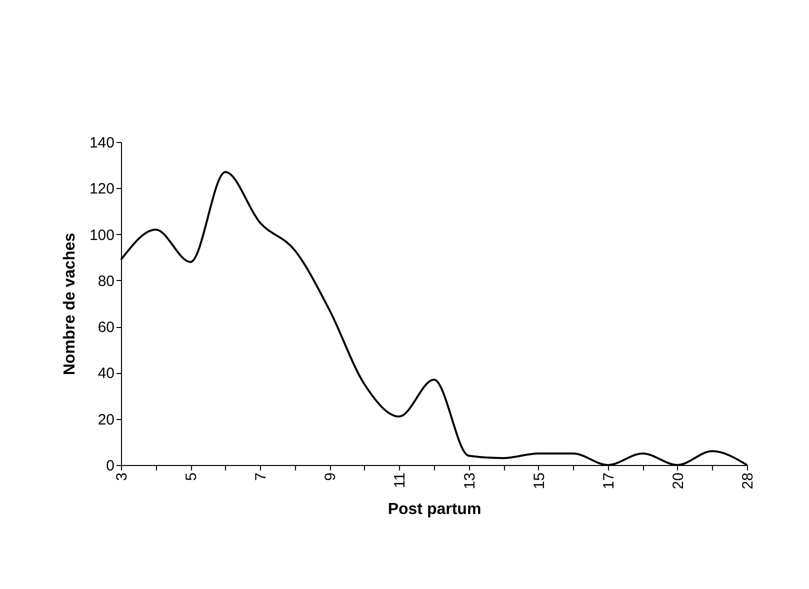 The image size is (809, 589). Describe the element at coordinates (261, 476) in the screenshot. I see `x-tick-label: 7` at that location.